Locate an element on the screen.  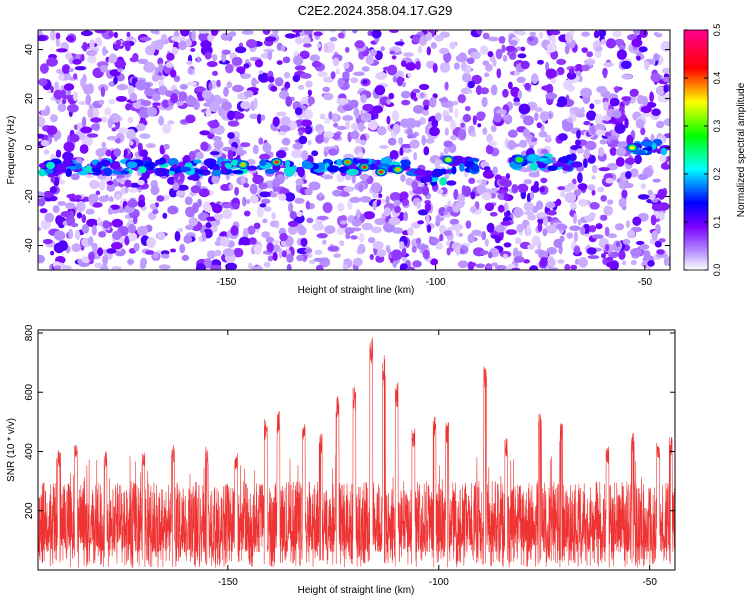
heatmap-ylabel: Frequency (Hz) is located at coordinates (11, 150).